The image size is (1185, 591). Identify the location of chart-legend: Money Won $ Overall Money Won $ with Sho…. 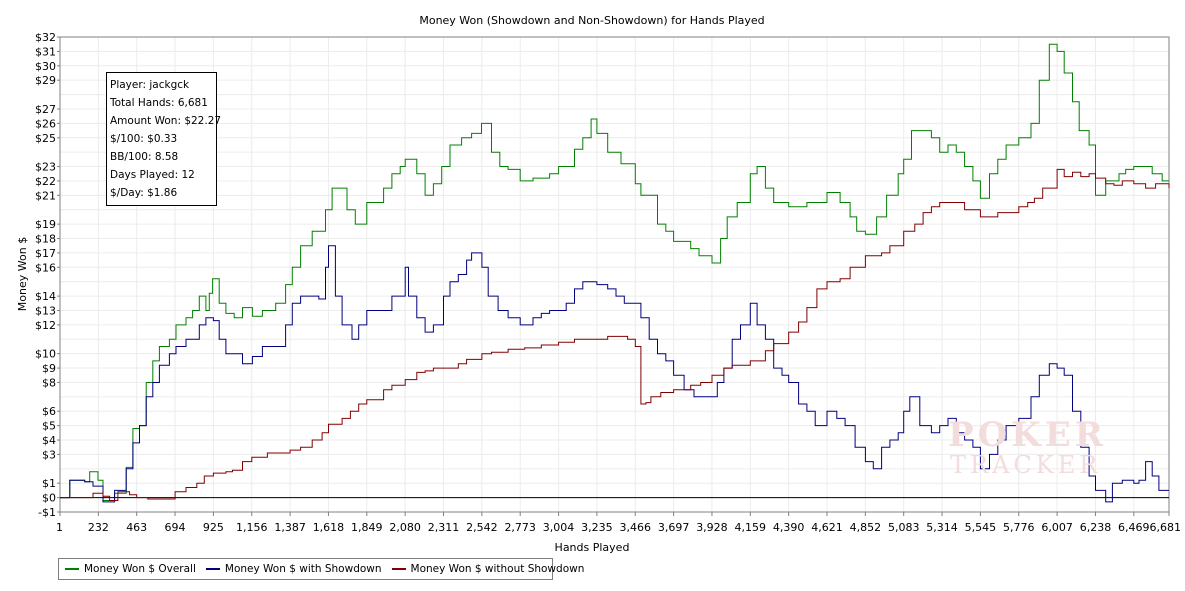
(321, 569).